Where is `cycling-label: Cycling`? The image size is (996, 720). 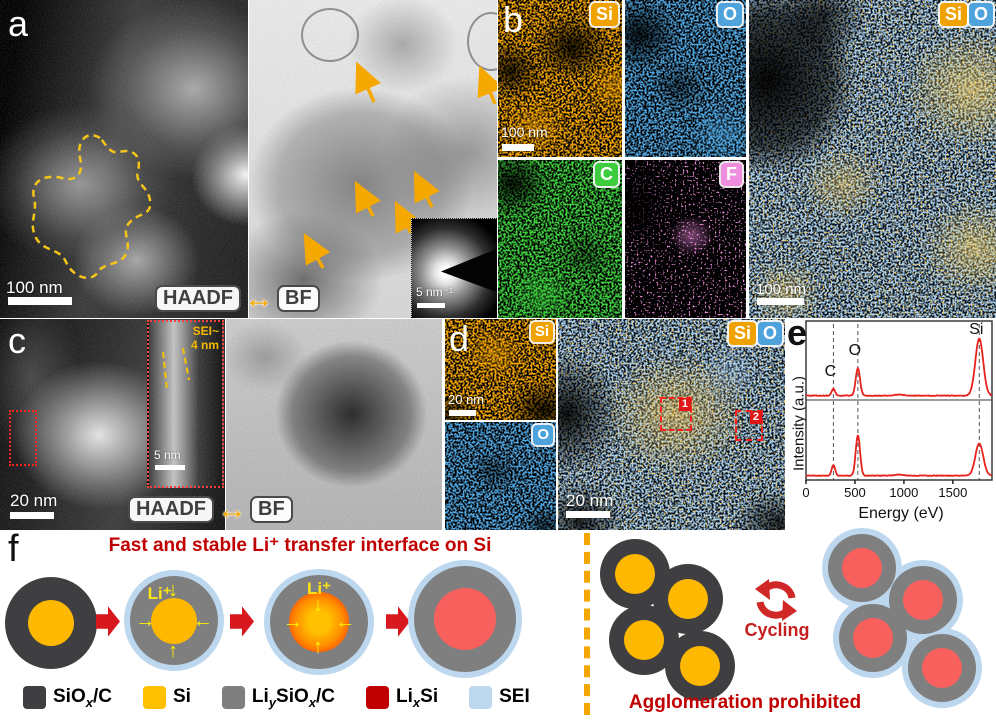
cycling-label: Cycling is located at coordinates (777, 630).